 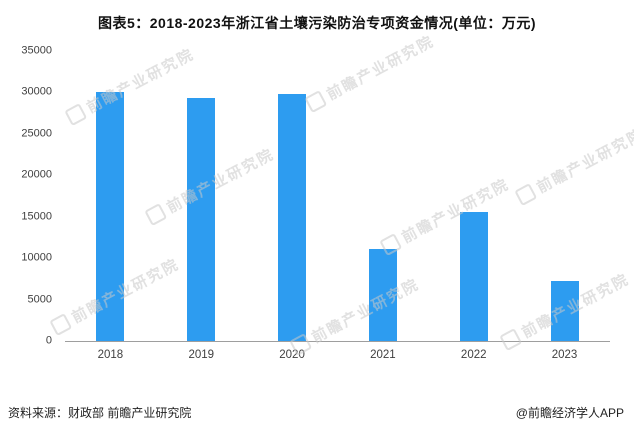 I want to click on y-tick-label: 20000, so click(x=36, y=174).